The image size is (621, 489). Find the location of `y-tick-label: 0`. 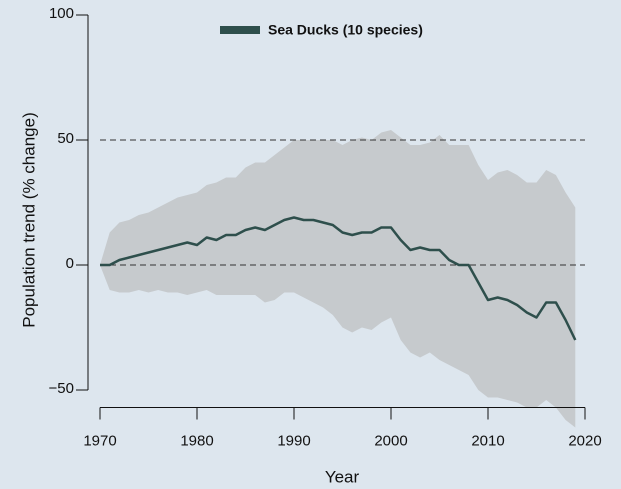

y-tick-label: 0 is located at coordinates (70, 263).